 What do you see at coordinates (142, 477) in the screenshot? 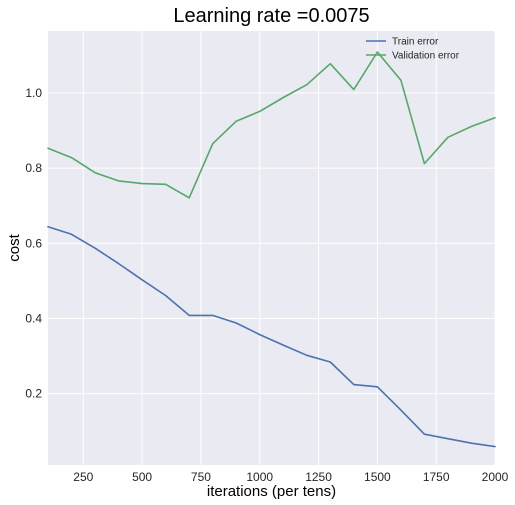
I see `x-tick-label: 500` at bounding box center [142, 477].